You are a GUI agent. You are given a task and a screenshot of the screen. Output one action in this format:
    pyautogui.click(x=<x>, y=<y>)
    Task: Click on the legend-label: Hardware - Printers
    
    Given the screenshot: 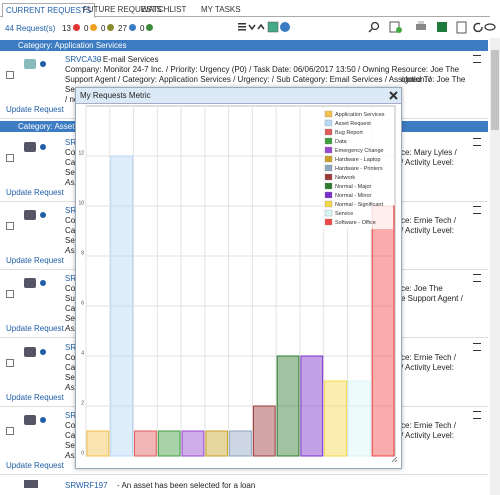 What is the action you would take?
    pyautogui.click(x=359, y=169)
    